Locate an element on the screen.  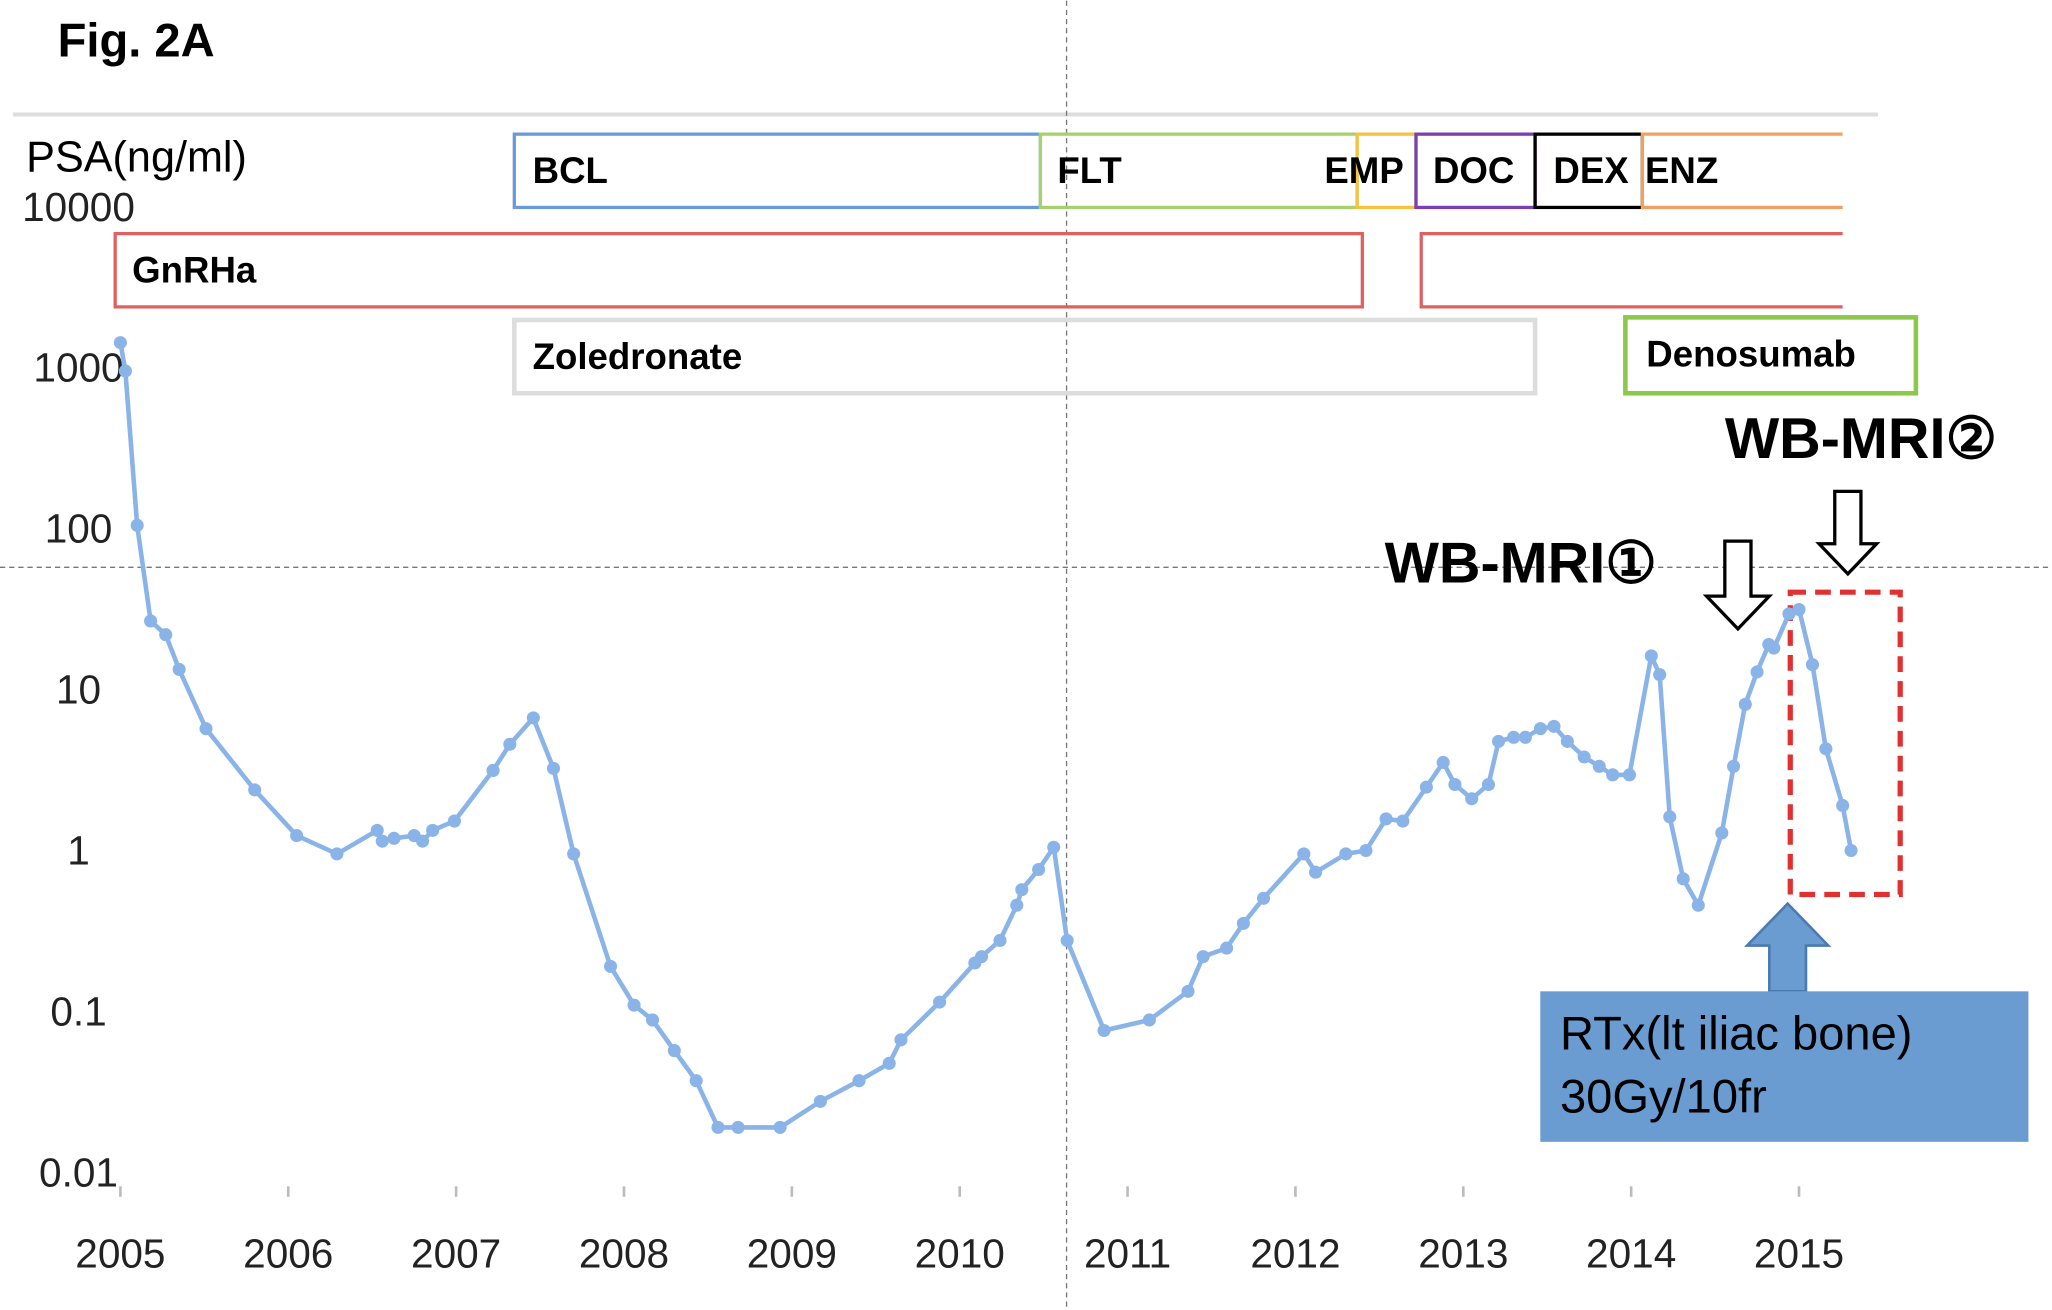
y-tick-label: 1000 is located at coordinates (78, 368).